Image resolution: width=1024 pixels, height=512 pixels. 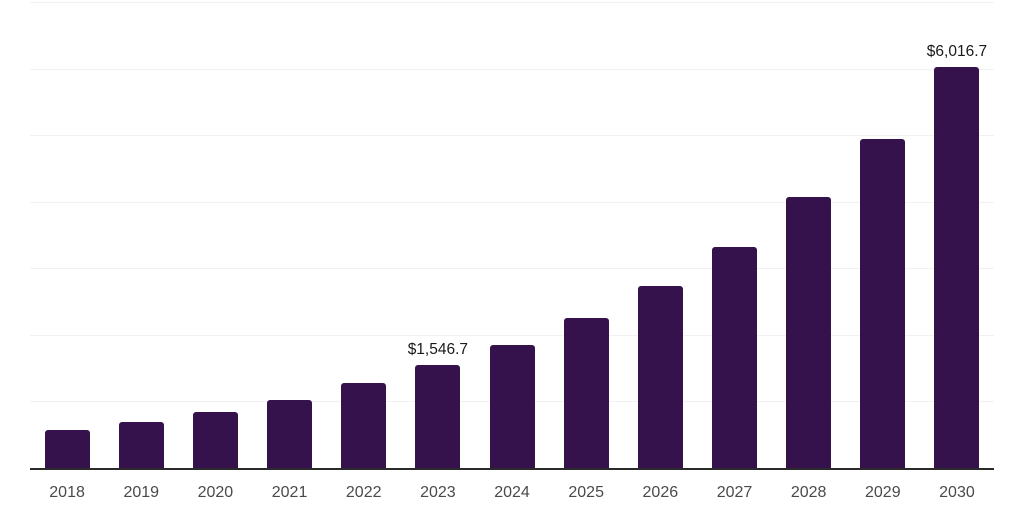 I want to click on data-label-2030: $6,016.7, so click(x=957, y=52).